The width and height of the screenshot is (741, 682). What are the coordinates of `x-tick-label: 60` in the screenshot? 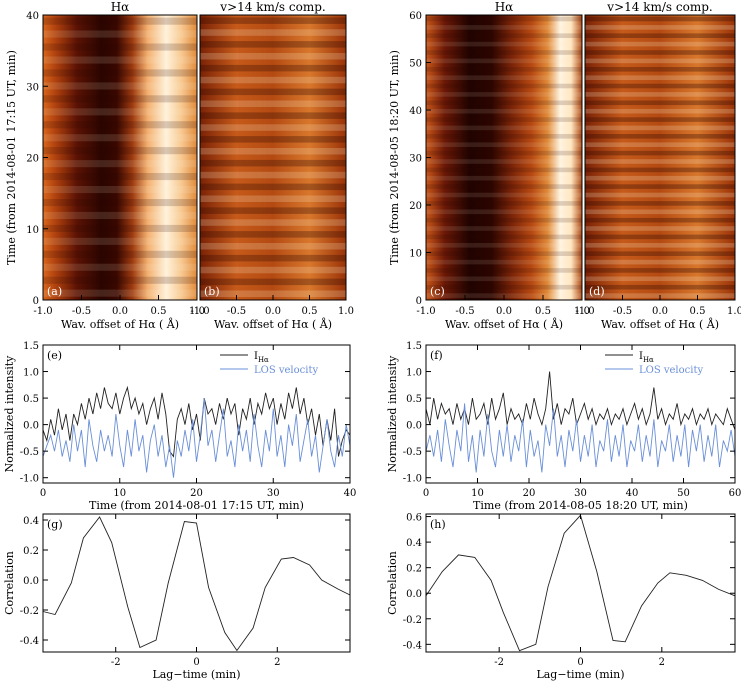 It's located at (735, 493).